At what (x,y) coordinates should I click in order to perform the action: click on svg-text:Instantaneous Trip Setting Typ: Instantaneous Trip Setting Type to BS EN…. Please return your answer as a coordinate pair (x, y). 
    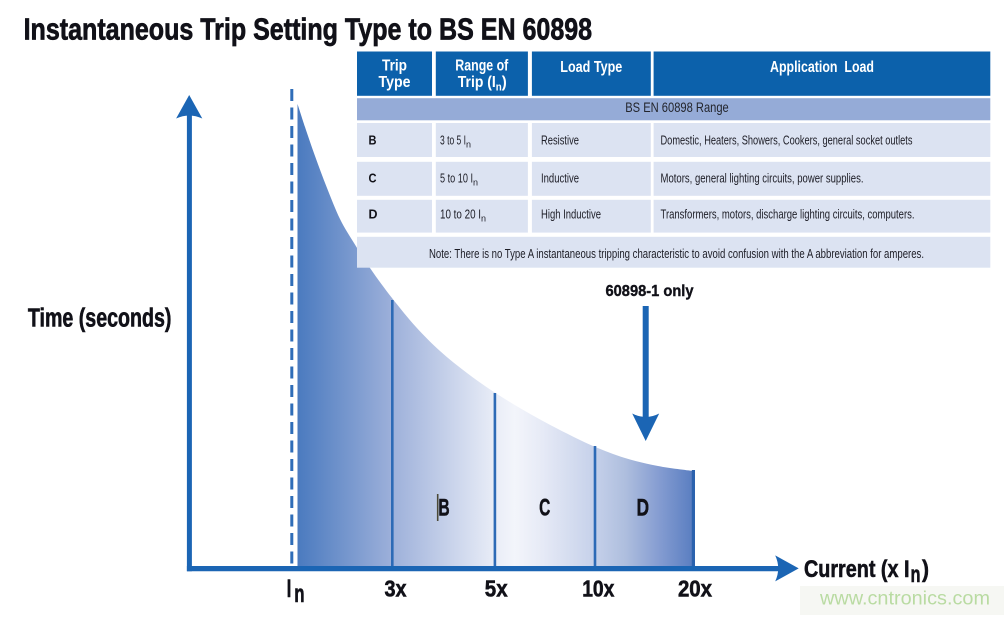
    Looking at the image, I should click on (308, 28).